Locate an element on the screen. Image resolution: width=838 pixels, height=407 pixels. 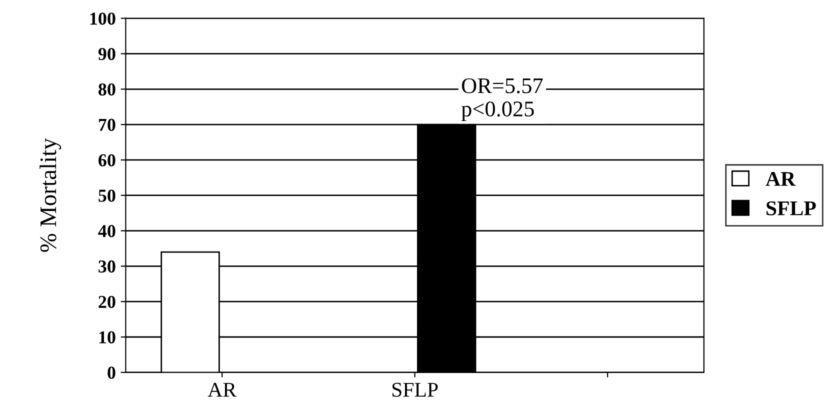
y-tick-label: 0 is located at coordinates (112, 372).